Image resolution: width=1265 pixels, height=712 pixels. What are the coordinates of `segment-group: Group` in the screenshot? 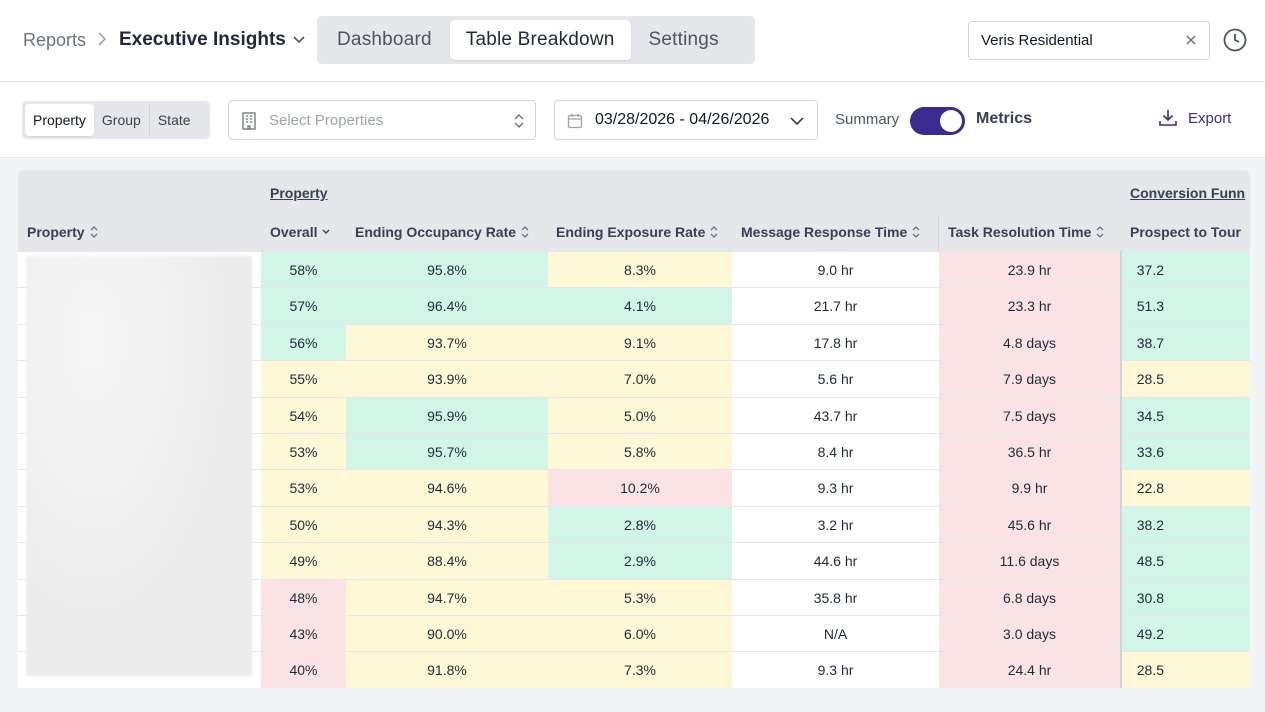 It's located at (122, 120).